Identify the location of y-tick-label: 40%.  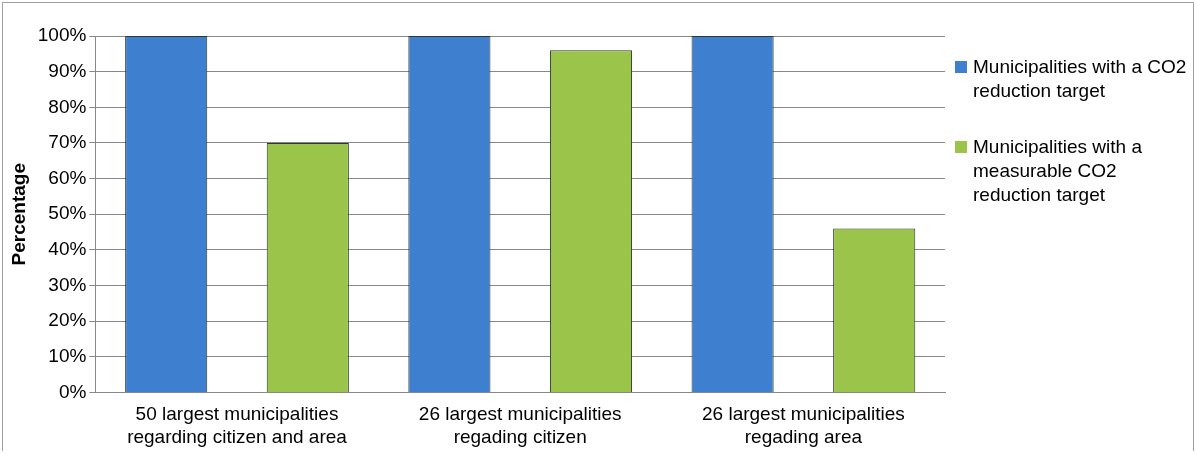
(67, 249).